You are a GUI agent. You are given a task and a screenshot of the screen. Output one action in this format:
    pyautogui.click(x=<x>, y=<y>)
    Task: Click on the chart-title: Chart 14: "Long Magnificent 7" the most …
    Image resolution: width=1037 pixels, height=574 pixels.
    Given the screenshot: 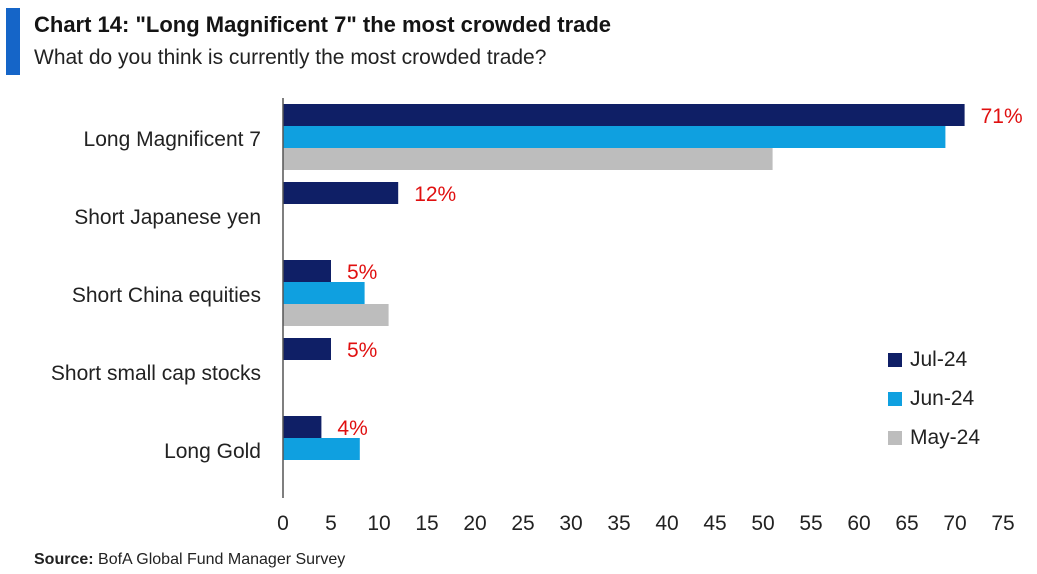 What is the action you would take?
    pyautogui.click(x=323, y=24)
    